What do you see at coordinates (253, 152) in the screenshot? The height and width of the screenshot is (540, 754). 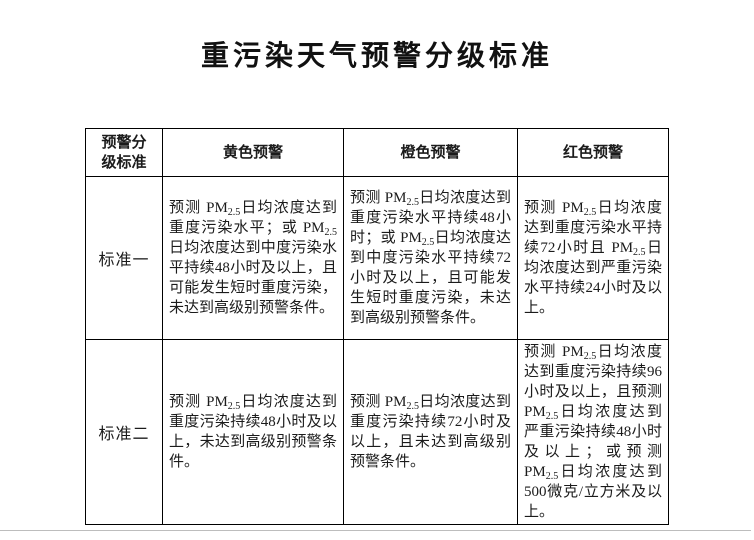 I see `column-header-yellow-warning: 黄色预警` at bounding box center [253, 152].